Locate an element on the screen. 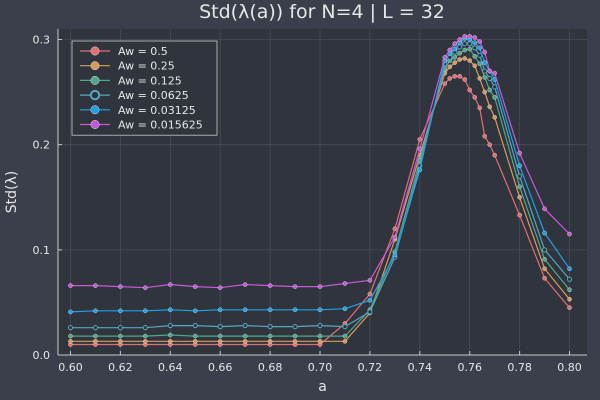  legend-label: Aw = 0.0625 is located at coordinates (153, 95).